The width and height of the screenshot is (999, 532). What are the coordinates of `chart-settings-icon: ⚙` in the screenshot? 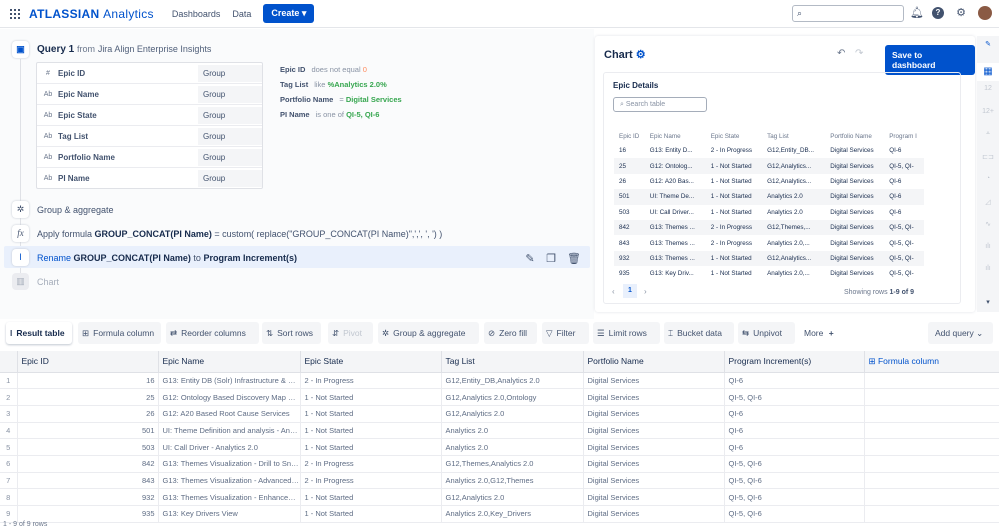 It's located at (640, 55).